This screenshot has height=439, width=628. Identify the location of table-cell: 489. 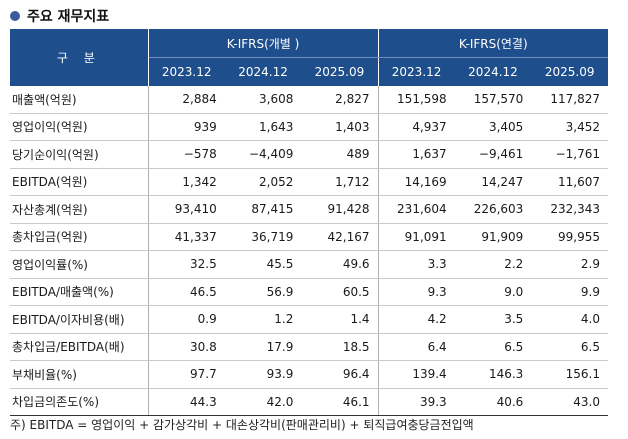
(340, 154).